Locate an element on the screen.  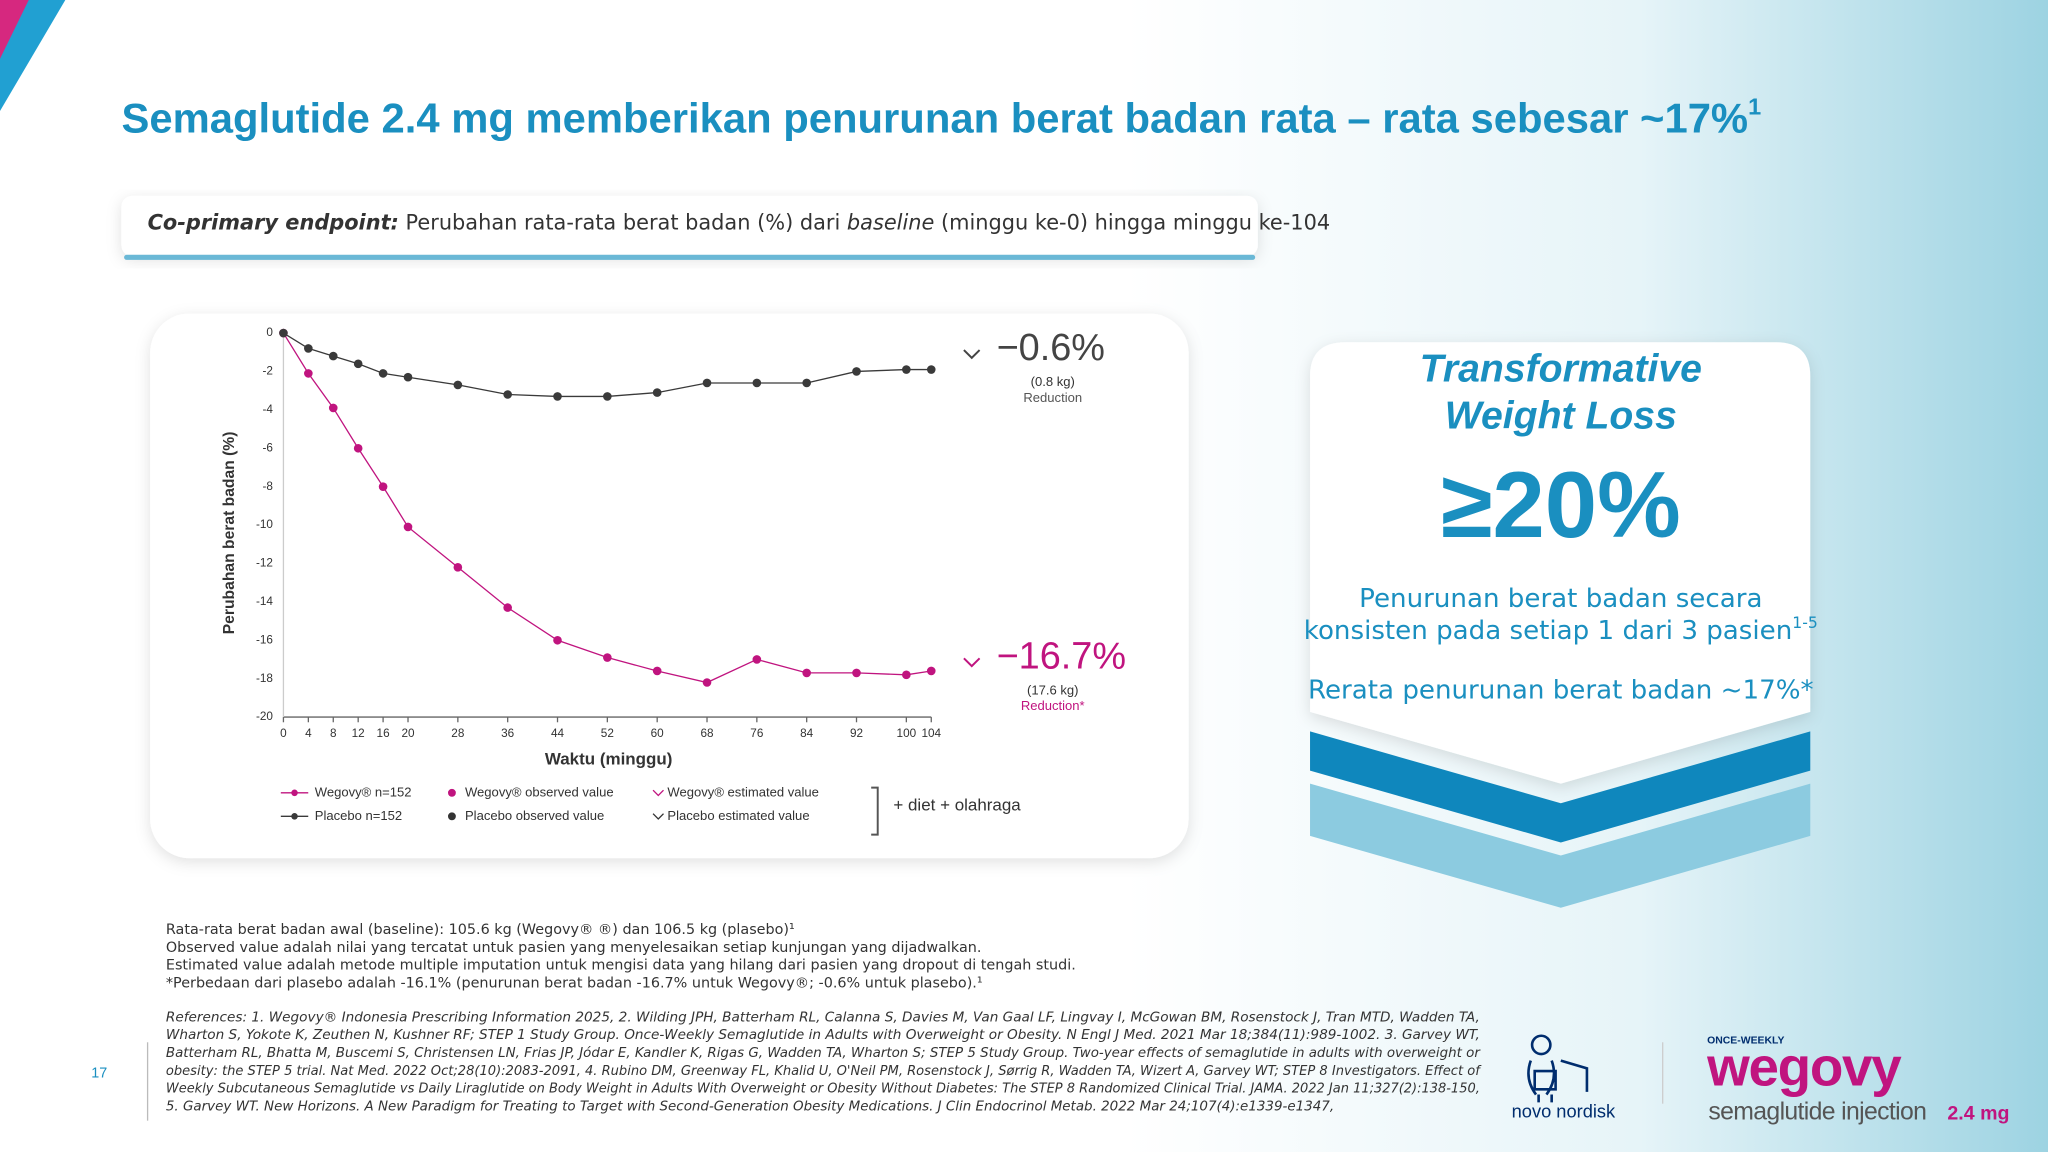
annotation-note: Reduction is located at coordinates (1052, 397).